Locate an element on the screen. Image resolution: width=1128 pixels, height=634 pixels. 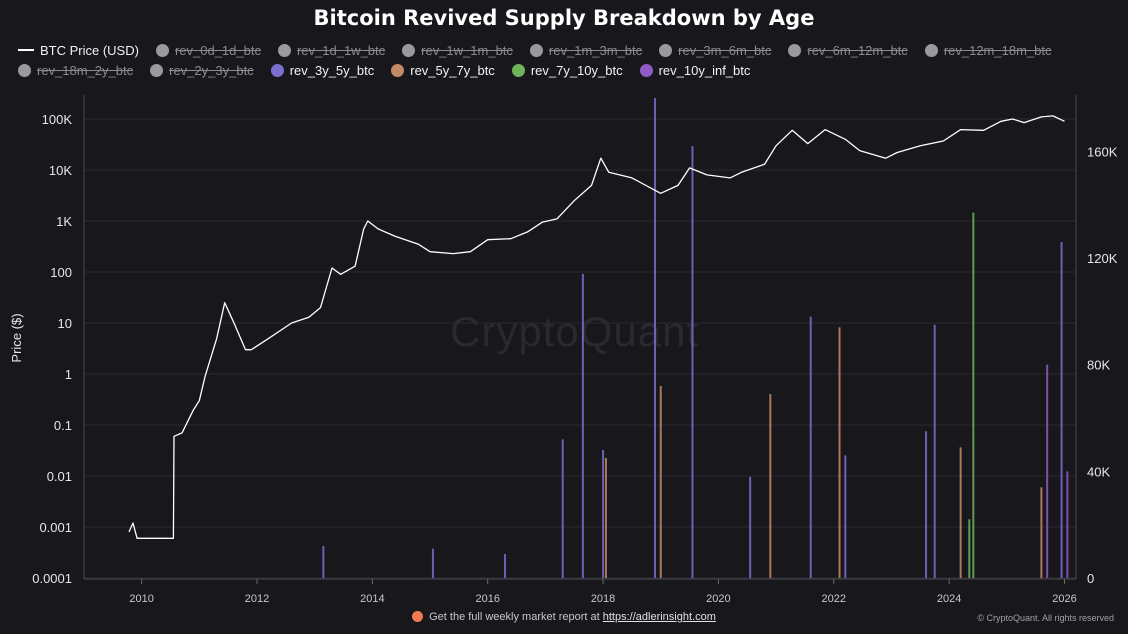
legend-item-rev-1m-3m-btc: rev_1m_3m_btc is located at coordinates (586, 51).